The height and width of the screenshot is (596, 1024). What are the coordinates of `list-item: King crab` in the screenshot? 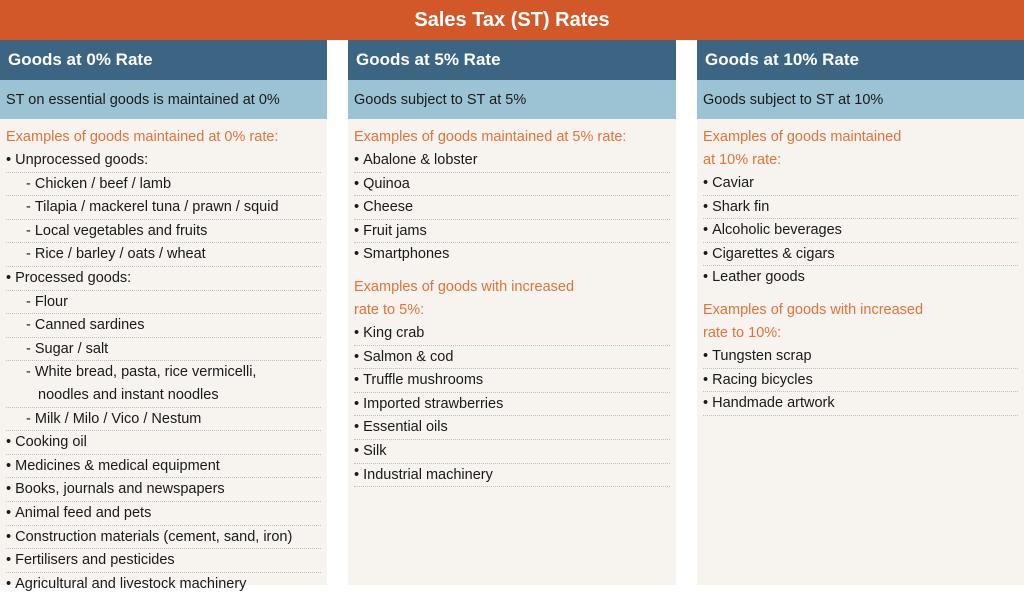 It's located at (512, 334).